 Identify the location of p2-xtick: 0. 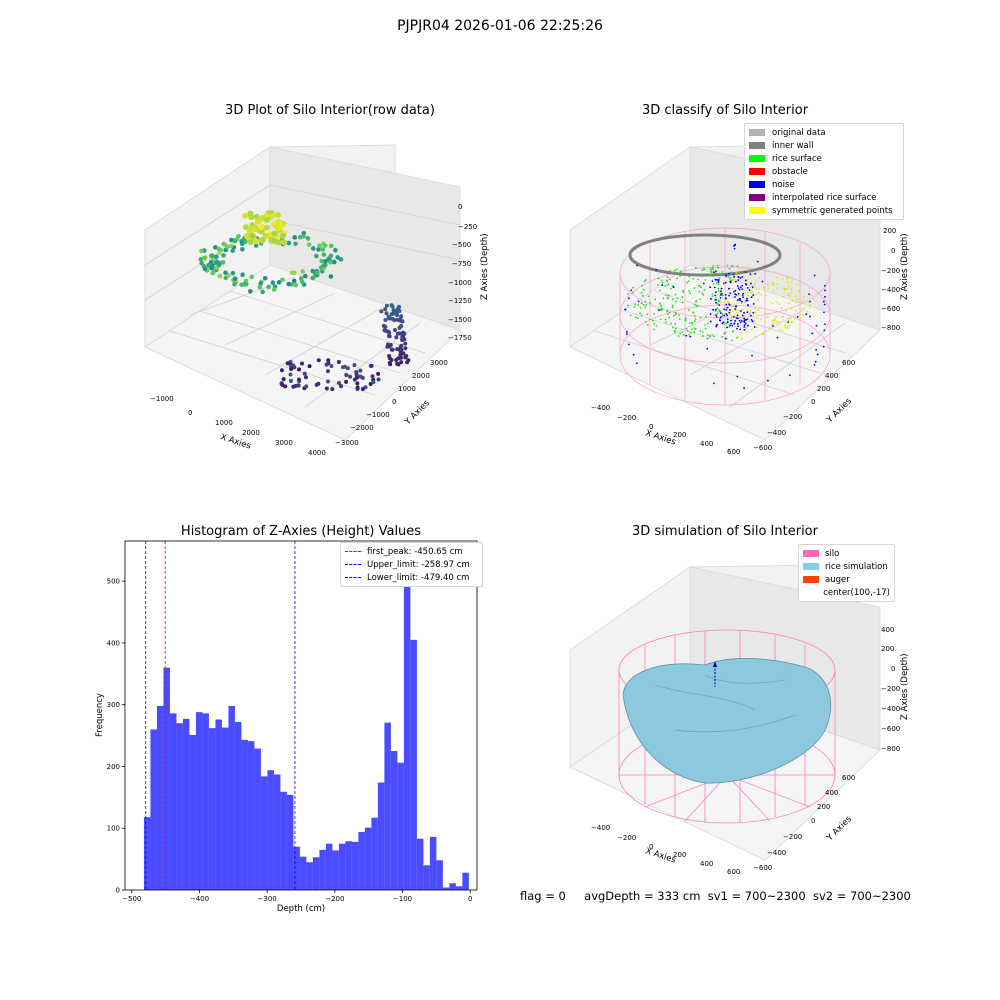
(651, 427).